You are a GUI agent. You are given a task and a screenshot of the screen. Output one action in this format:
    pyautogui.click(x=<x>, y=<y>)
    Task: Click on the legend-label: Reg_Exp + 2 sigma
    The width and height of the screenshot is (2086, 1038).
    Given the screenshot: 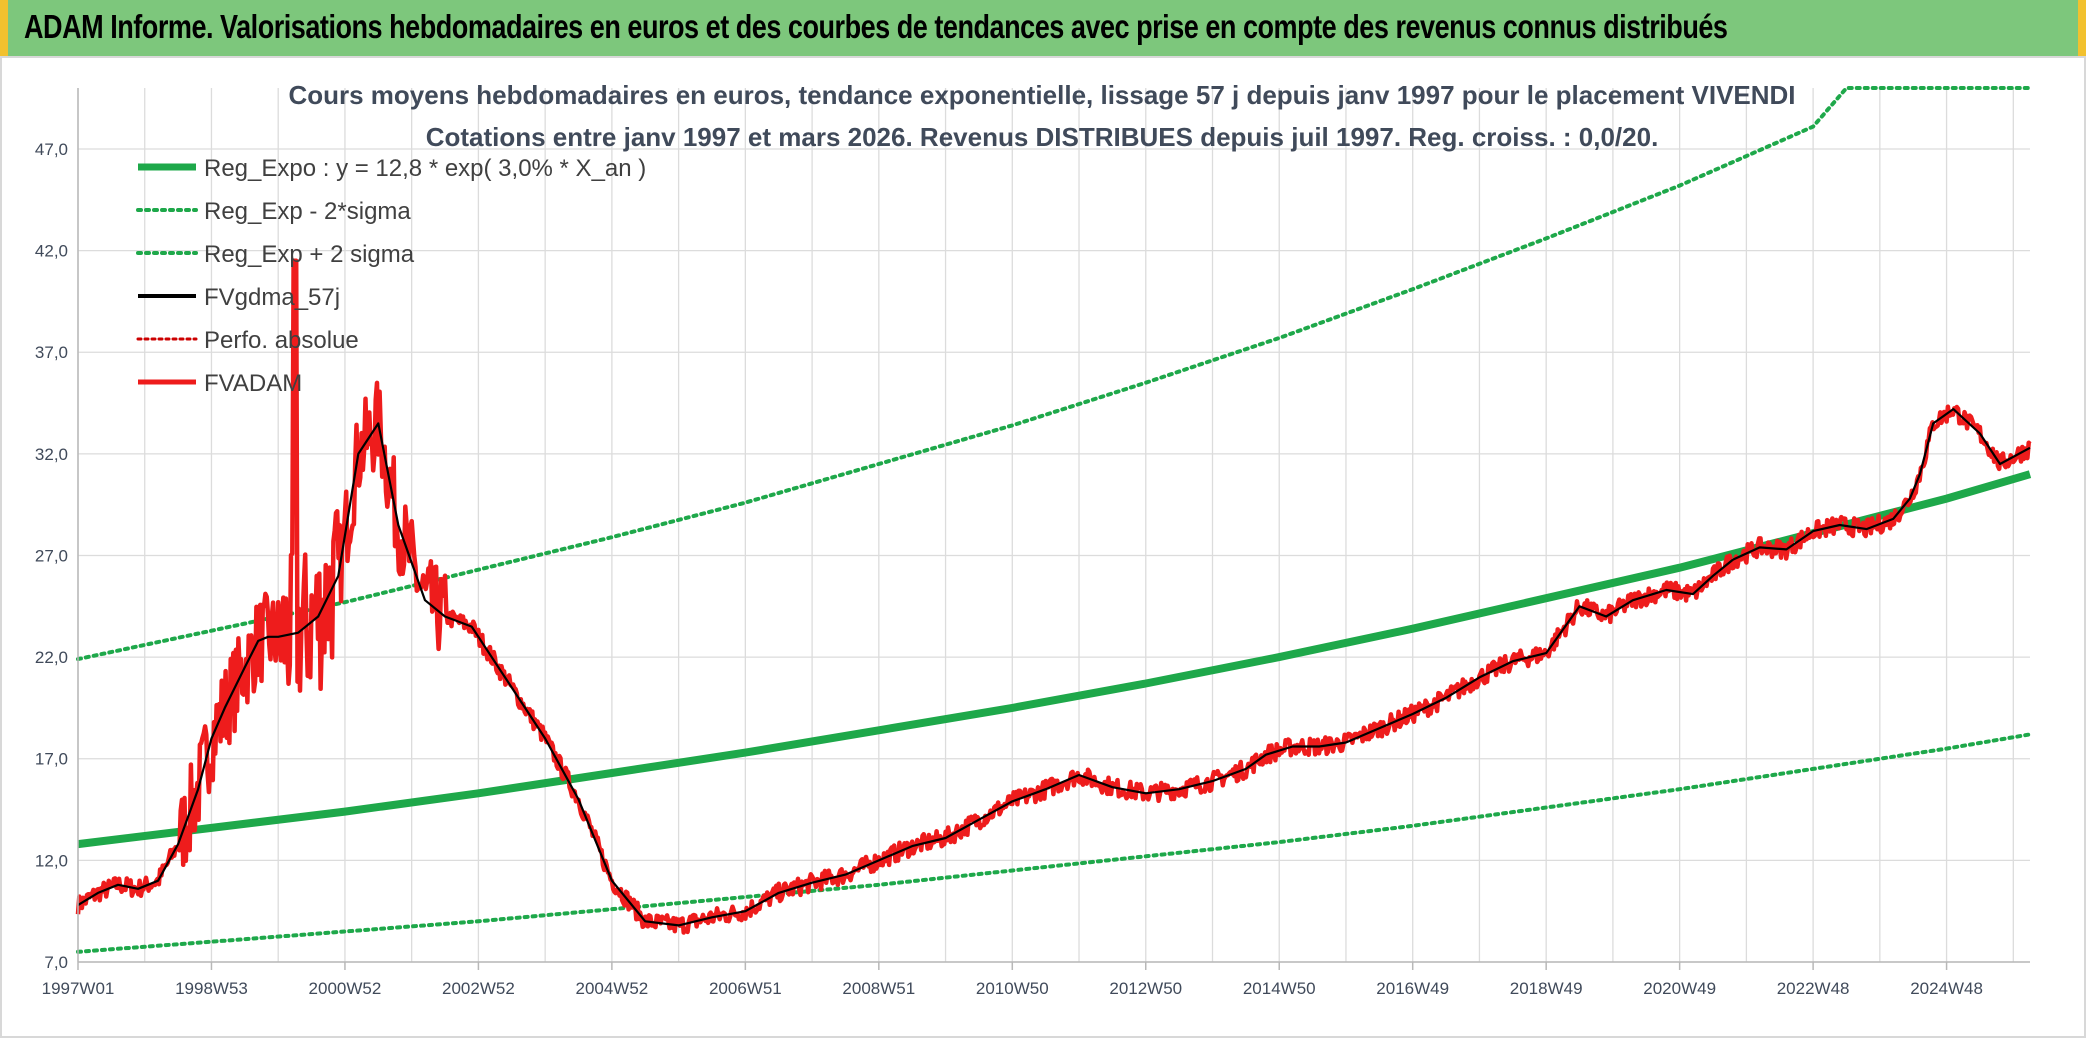 What is the action you would take?
    pyautogui.click(x=309, y=254)
    